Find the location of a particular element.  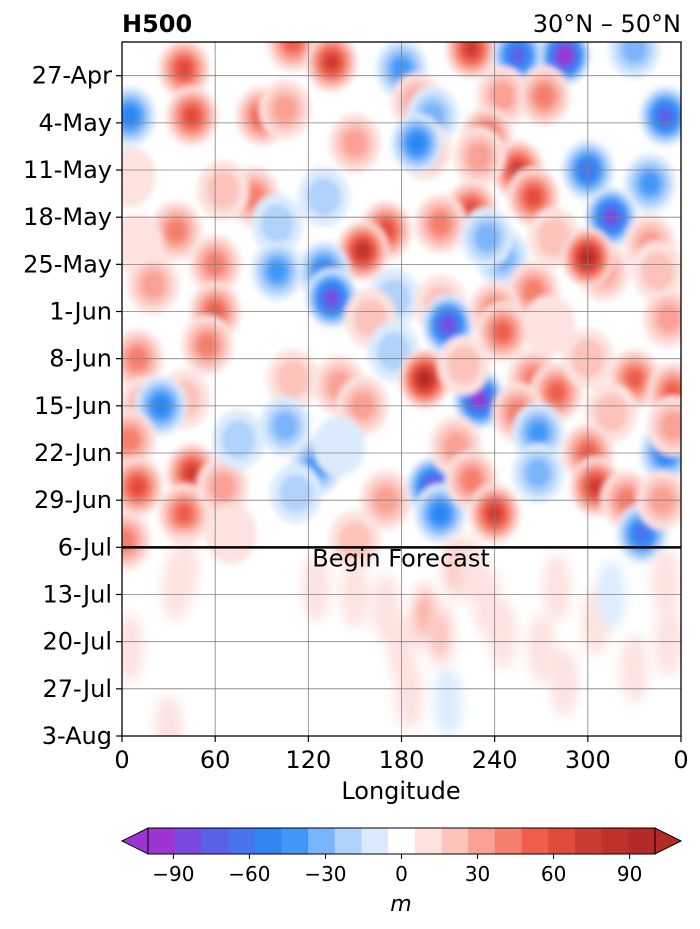

x-tick-label: 180 is located at coordinates (402, 760).